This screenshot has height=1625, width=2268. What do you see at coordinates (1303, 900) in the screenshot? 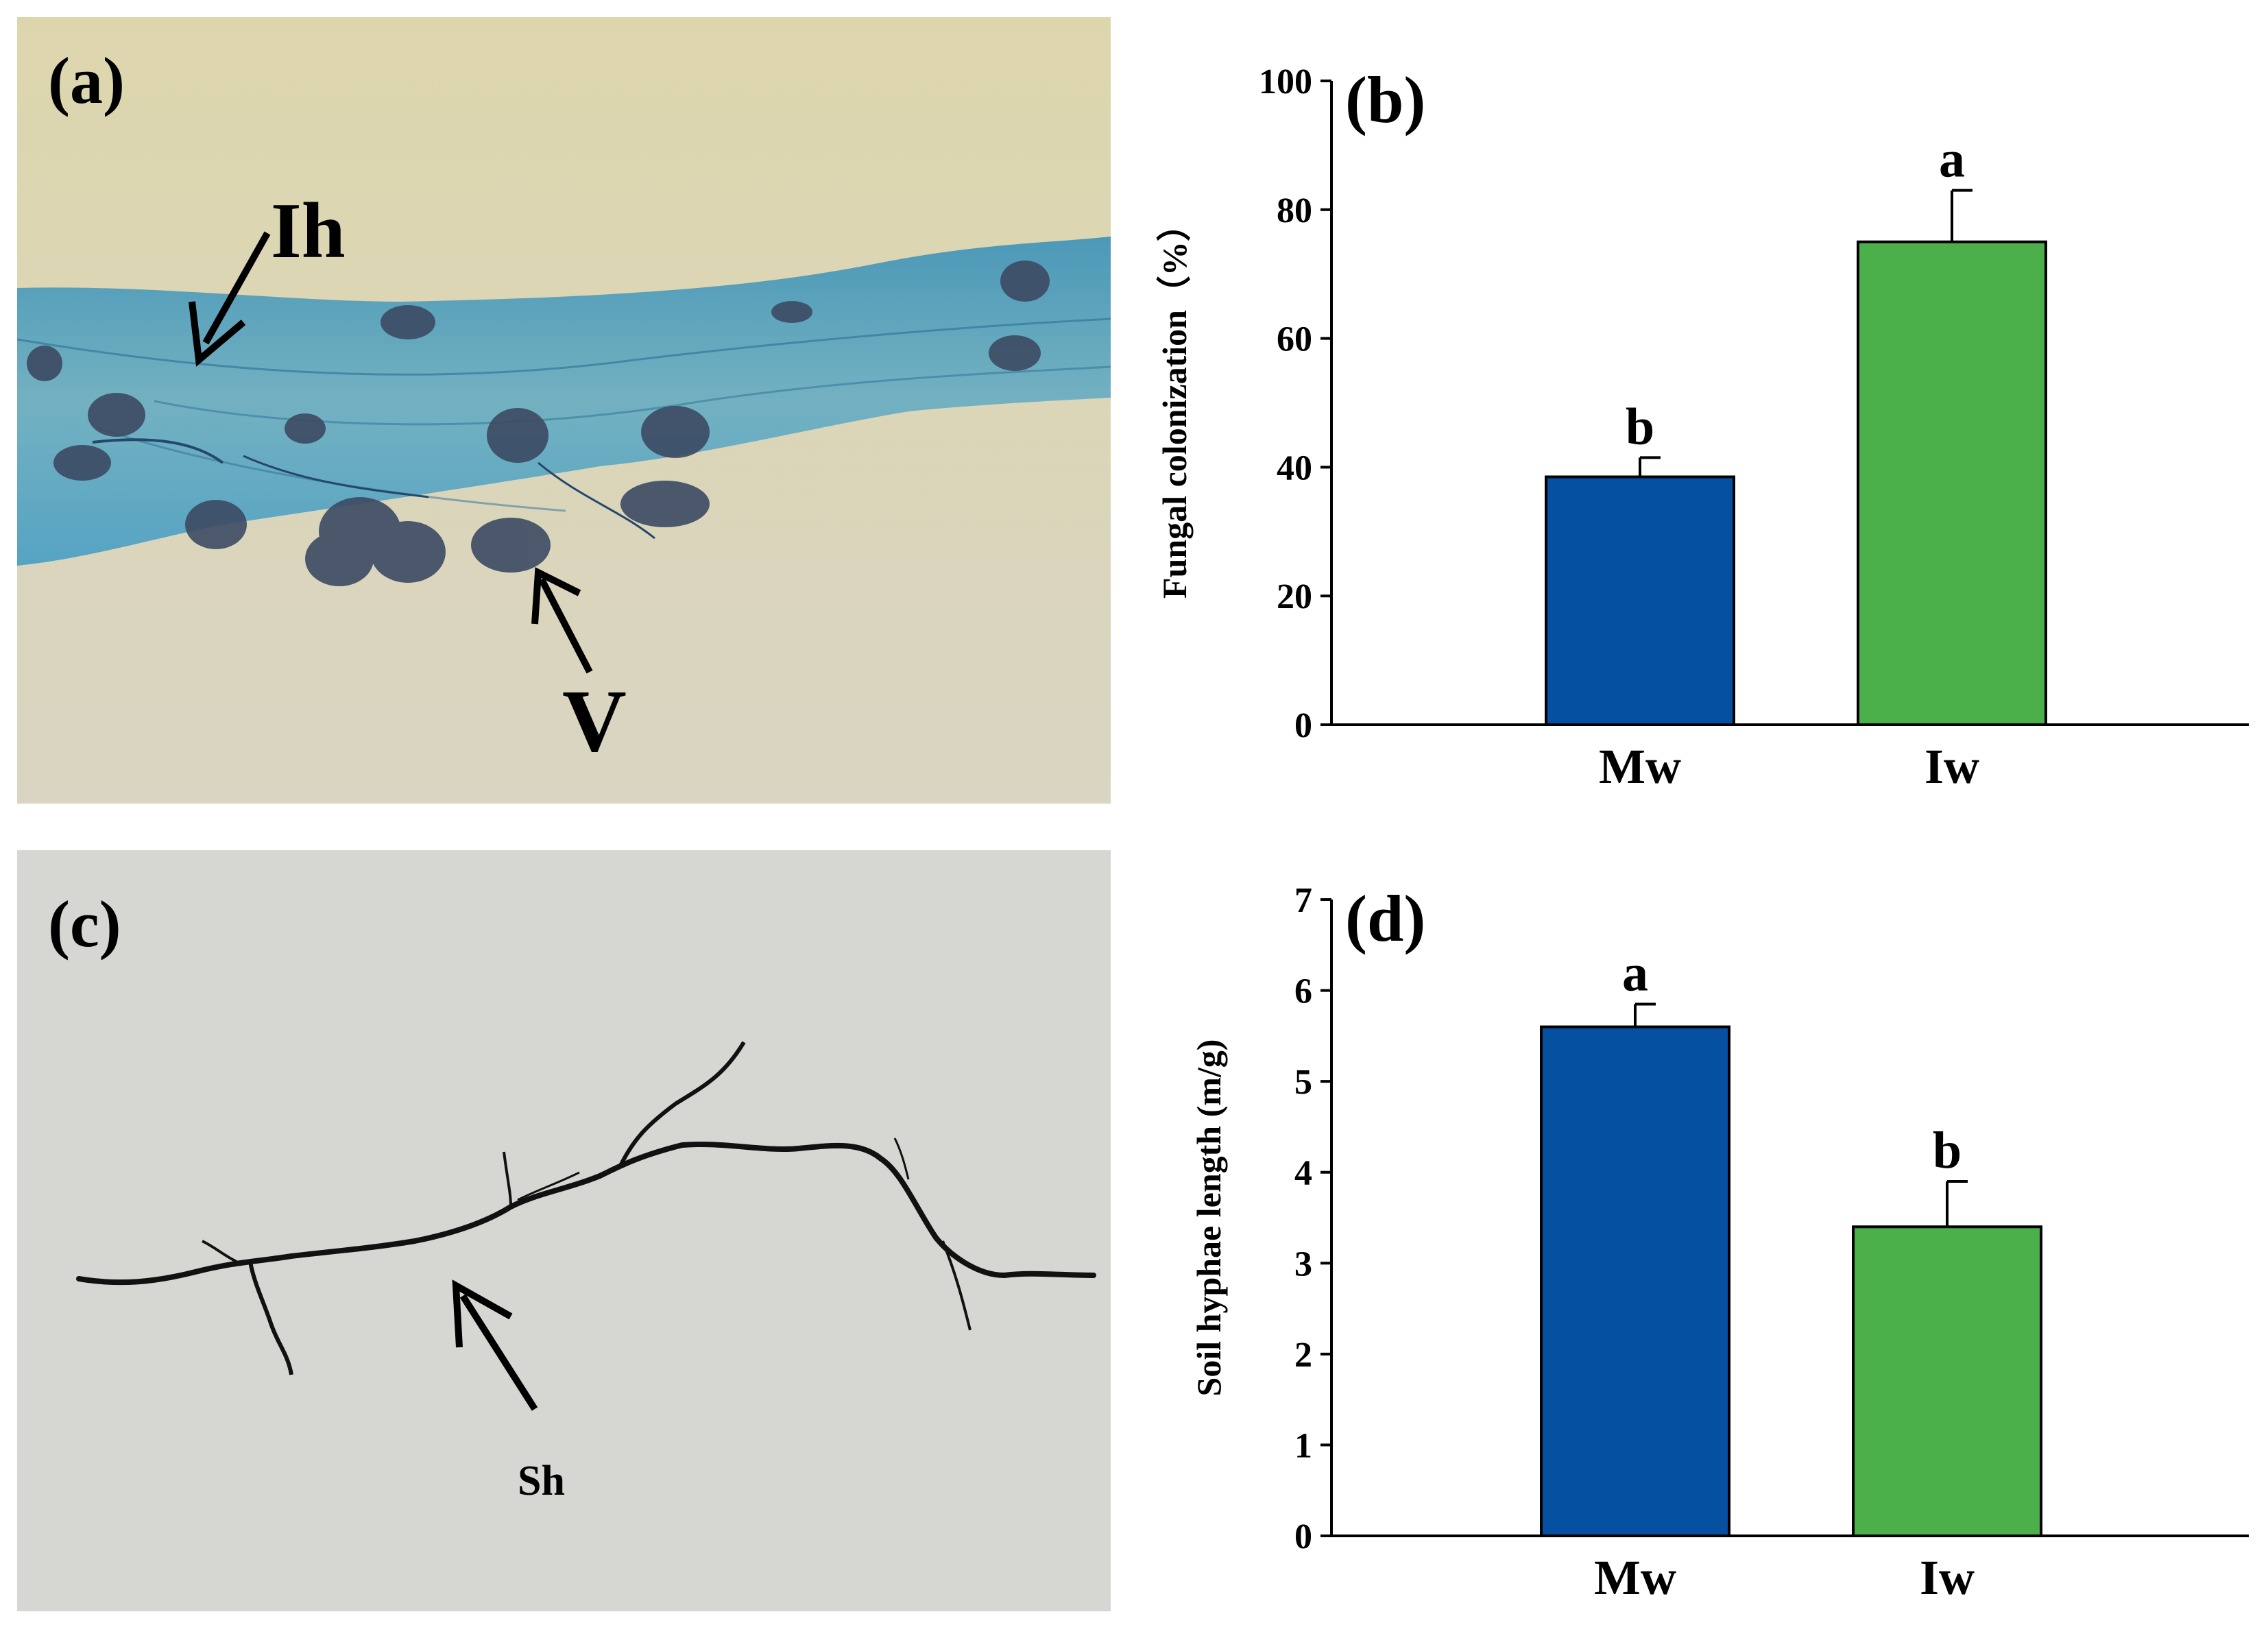
I see `y-tick-label: 7` at bounding box center [1303, 900].